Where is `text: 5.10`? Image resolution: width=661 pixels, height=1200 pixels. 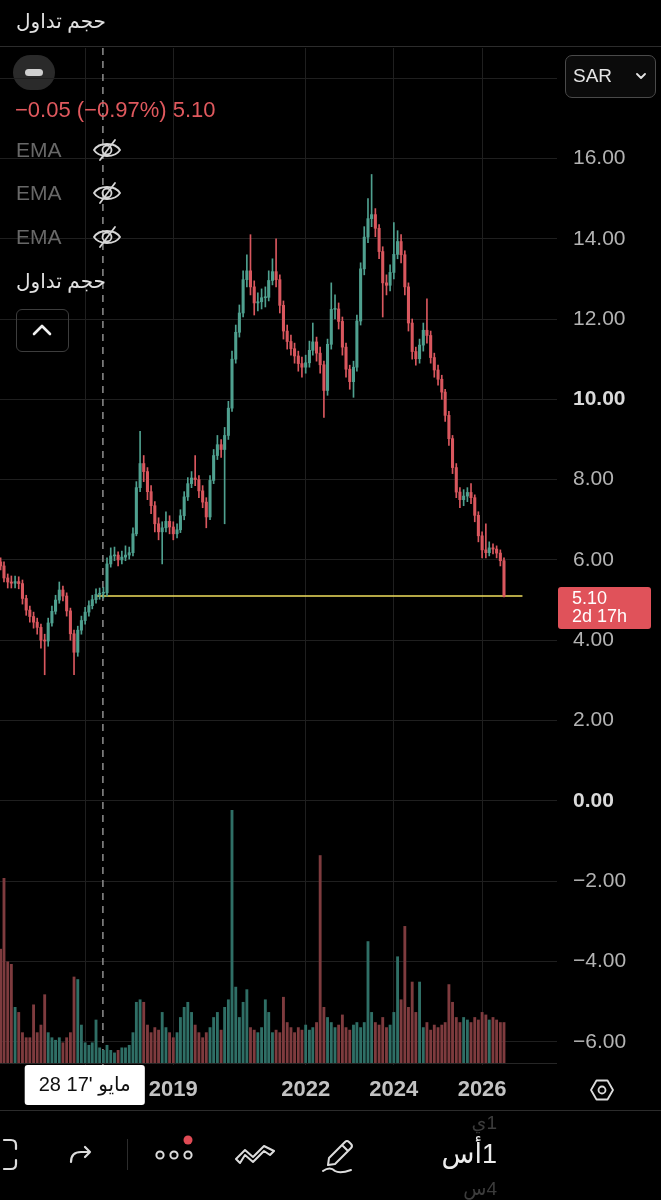 text: 5.10 is located at coordinates (590, 598).